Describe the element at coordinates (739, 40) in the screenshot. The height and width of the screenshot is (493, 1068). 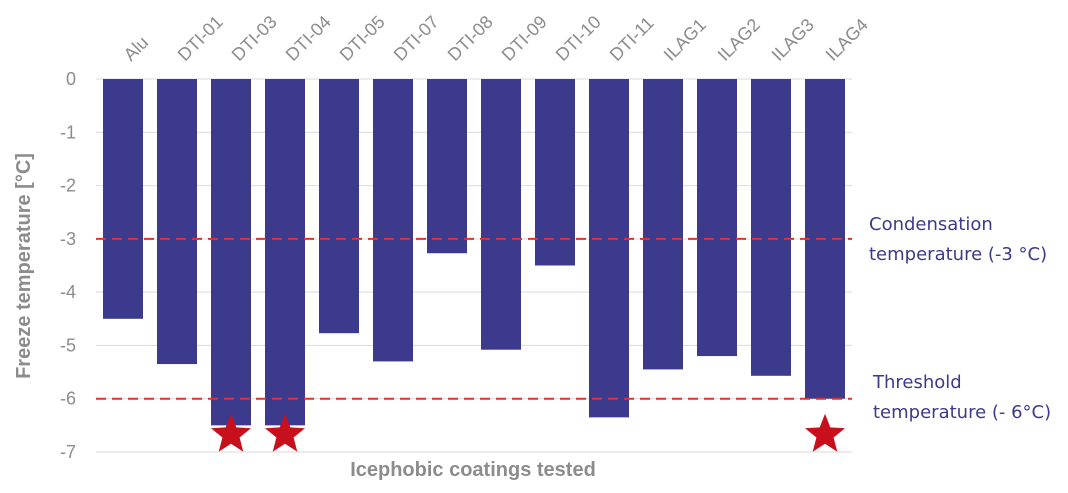
I see `x-tick-label: ILAG2` at that location.